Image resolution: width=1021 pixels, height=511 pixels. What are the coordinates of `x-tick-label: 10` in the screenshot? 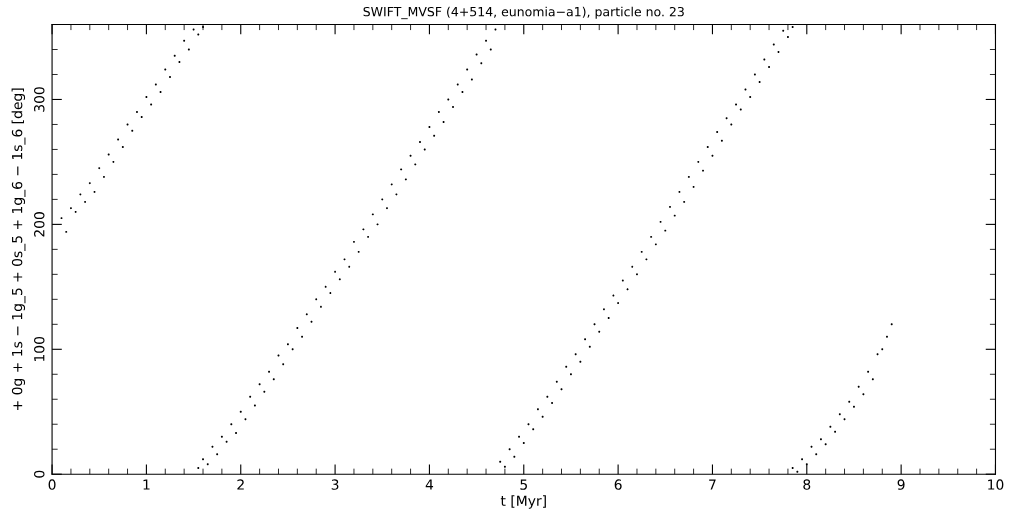 It's located at (996, 484).